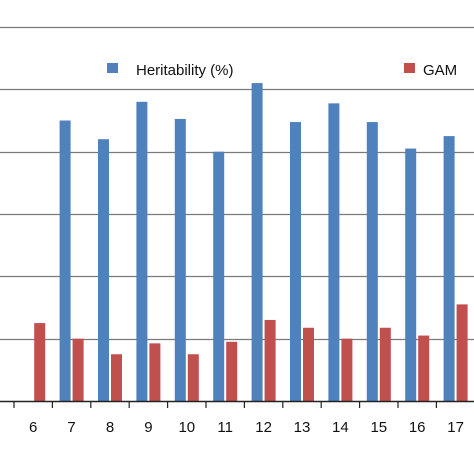 The height and width of the screenshot is (474, 474). I want to click on x-tick-label-6: 6, so click(33, 427).